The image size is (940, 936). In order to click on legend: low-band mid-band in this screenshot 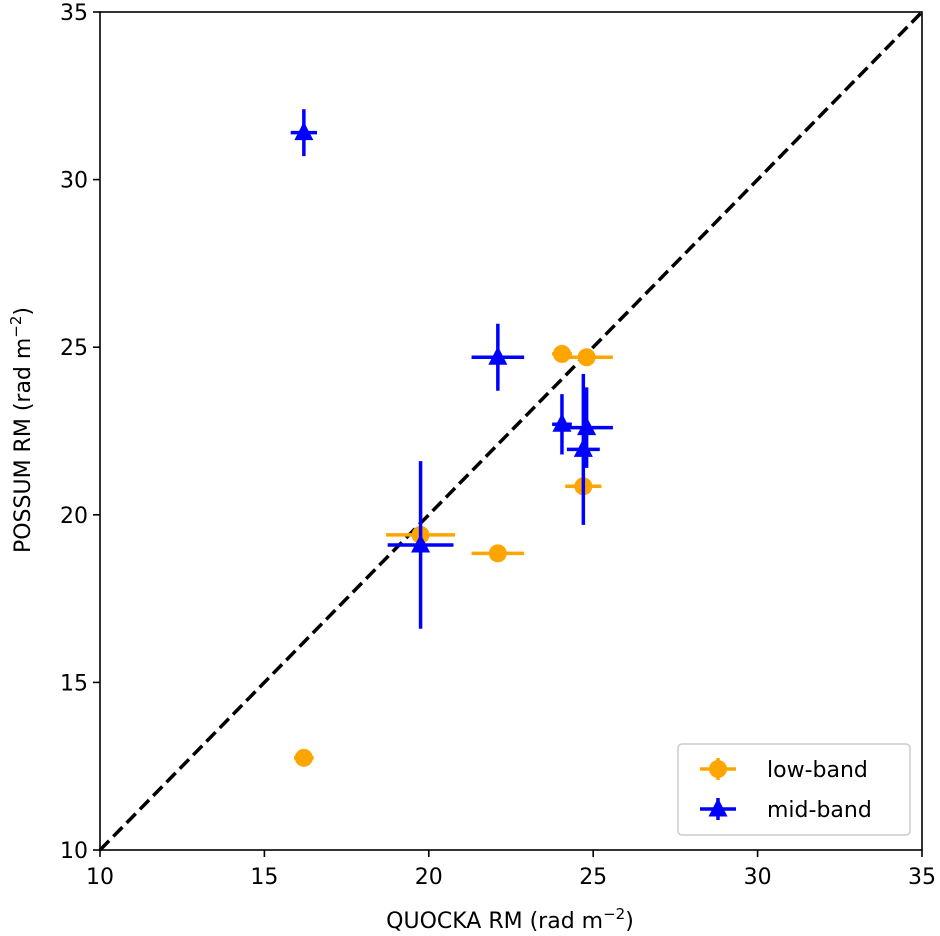, I will do `click(794, 789)`.